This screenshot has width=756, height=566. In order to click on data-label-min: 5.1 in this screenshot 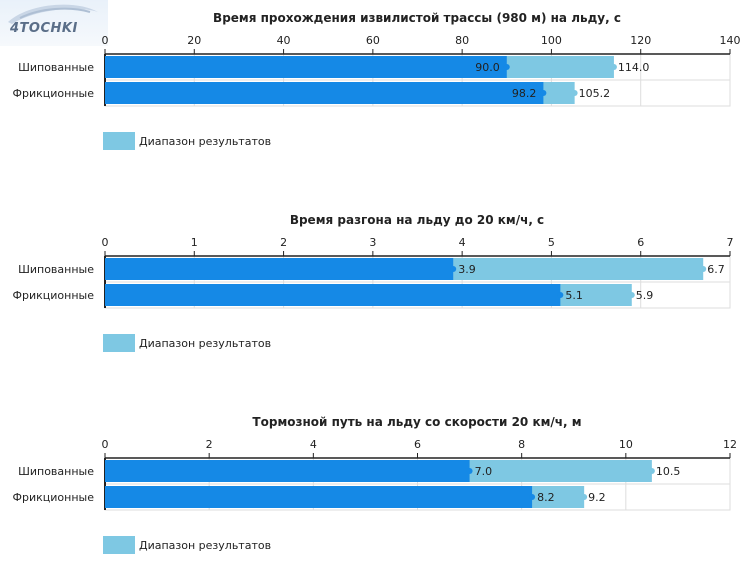, I will do `click(574, 295)`.